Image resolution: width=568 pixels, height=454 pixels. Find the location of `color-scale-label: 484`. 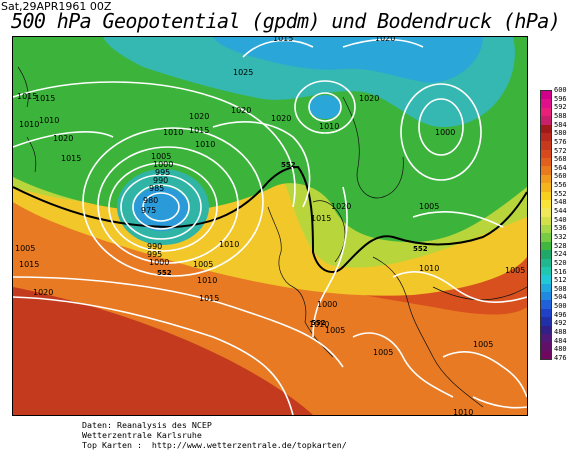

color-scale-label: 484 is located at coordinates (560, 340).